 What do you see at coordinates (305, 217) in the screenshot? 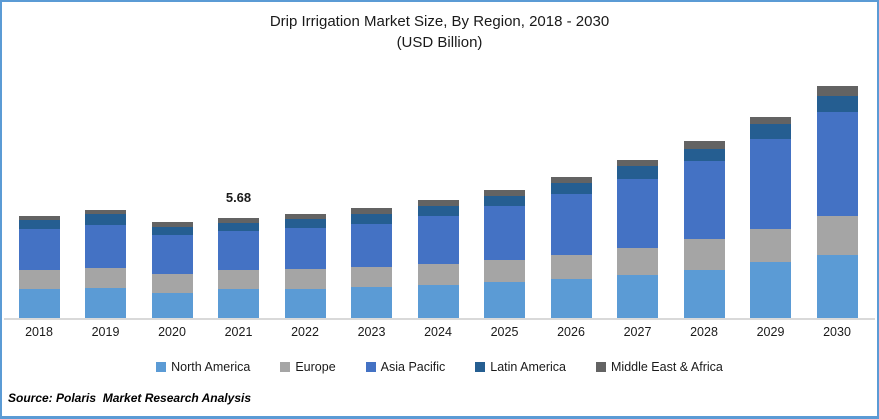
I see `bar-segment-2022-middle-east-africa` at bounding box center [305, 217].